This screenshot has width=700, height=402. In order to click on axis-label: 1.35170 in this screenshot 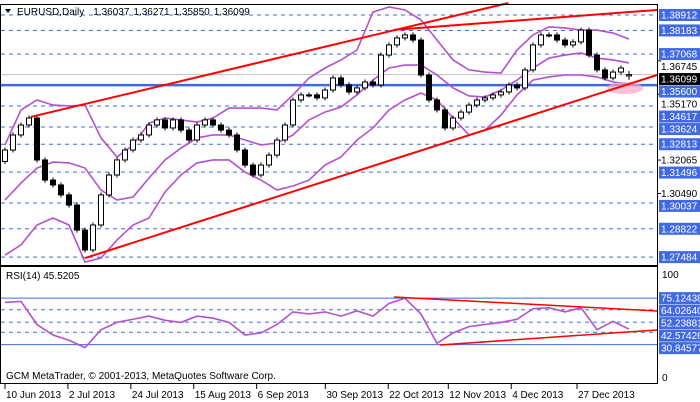, I will do `click(679, 105)`.